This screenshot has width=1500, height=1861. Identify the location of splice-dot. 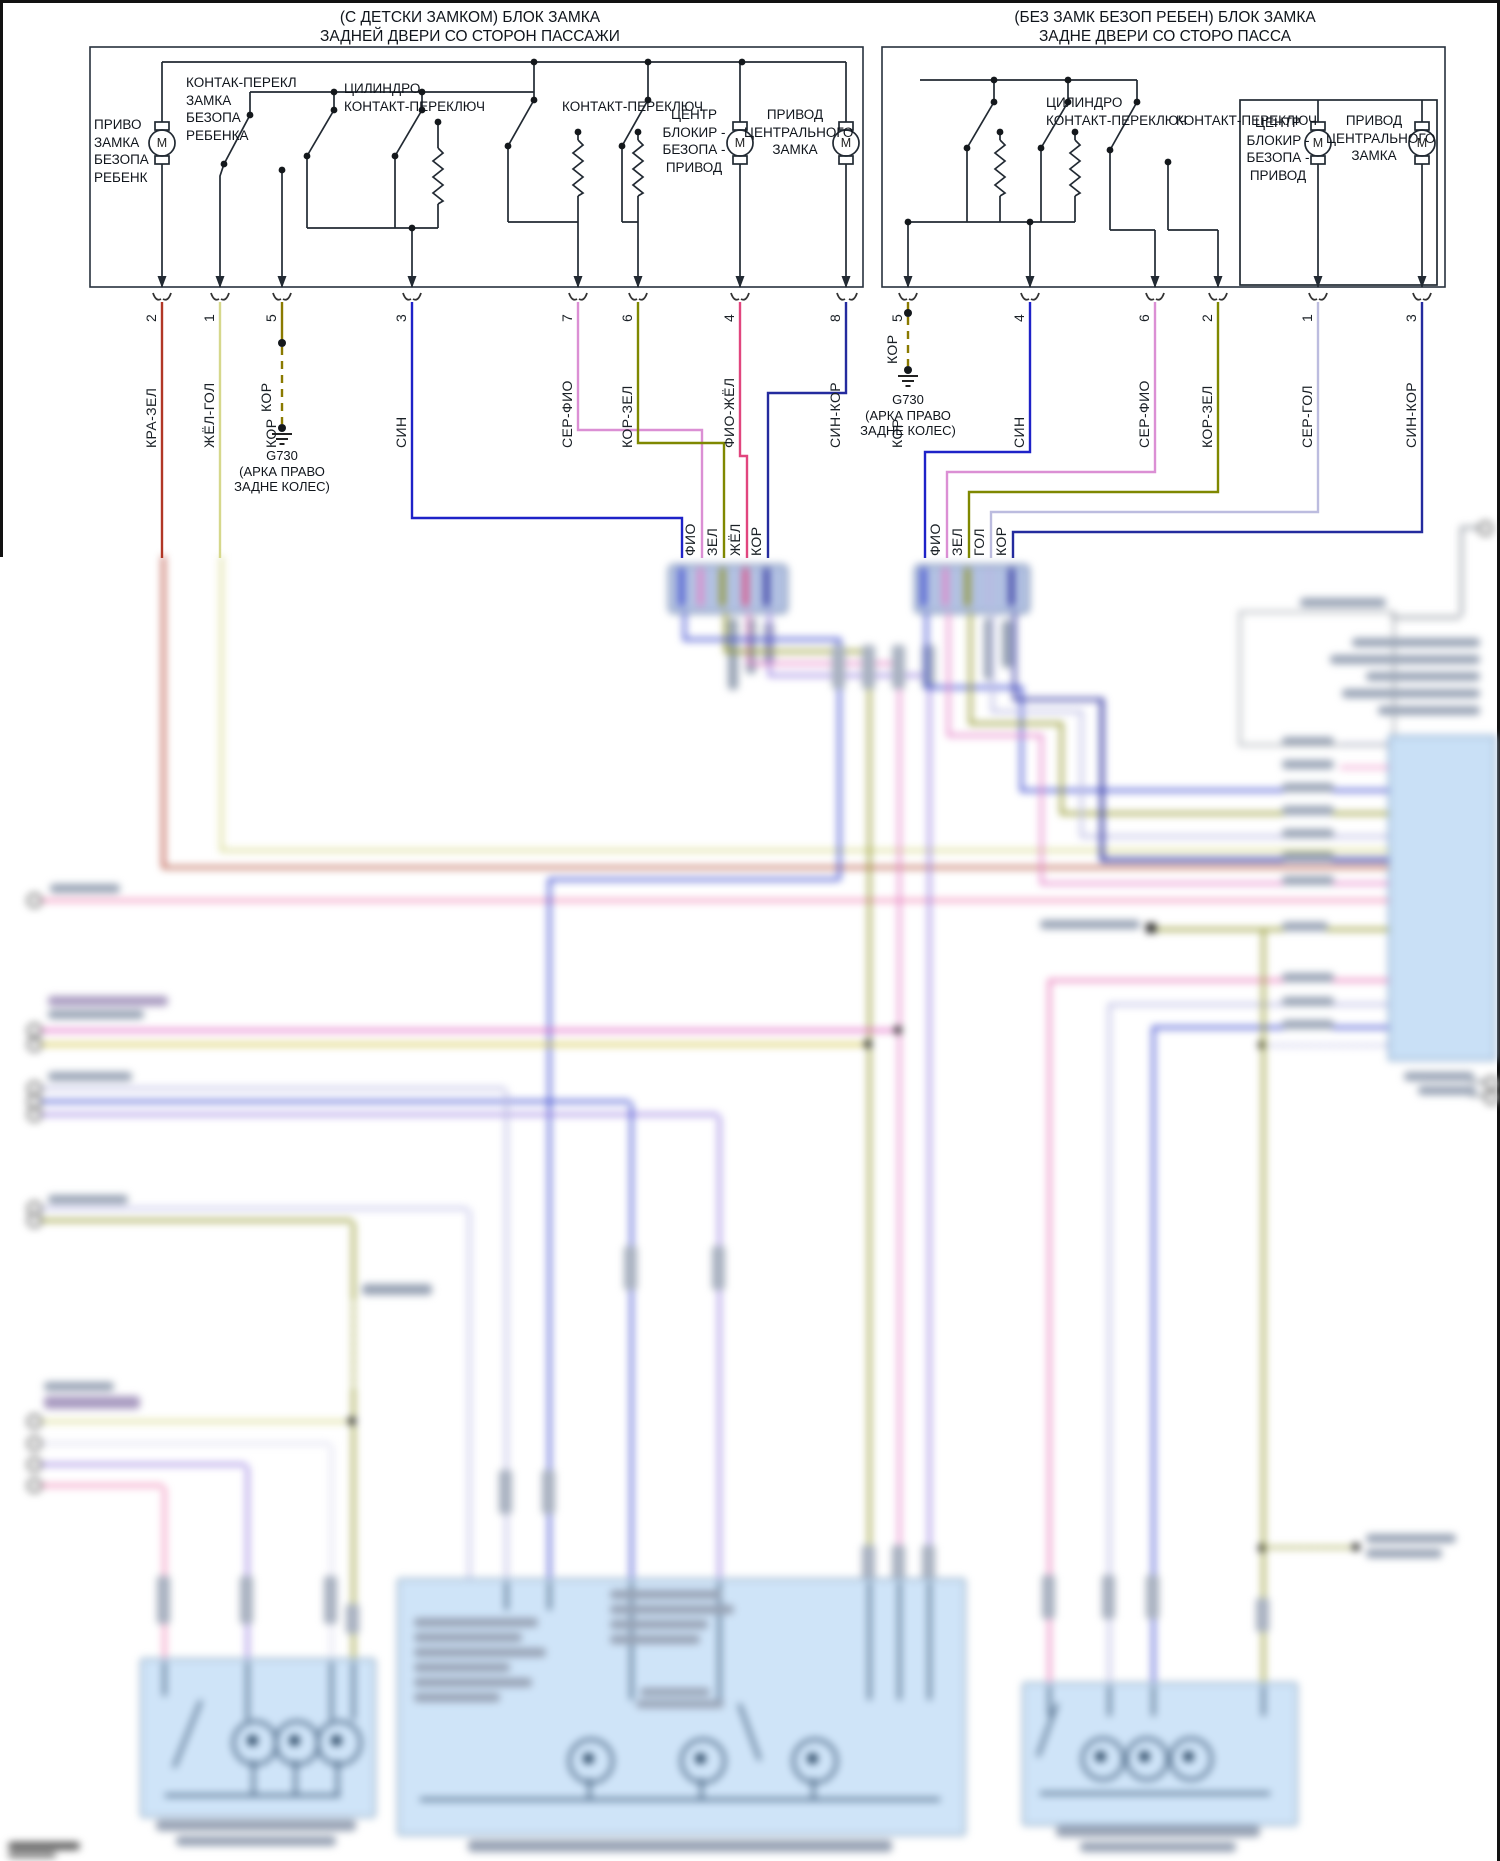
(868, 1044).